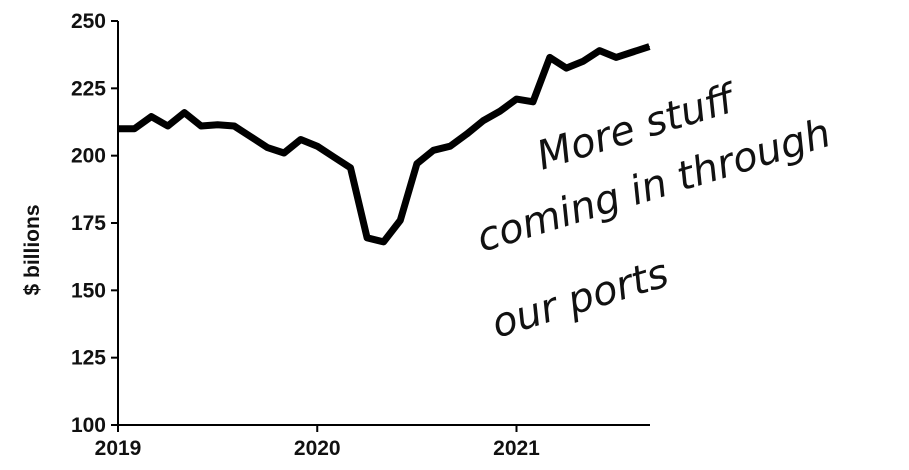 Image resolution: width=909 pixels, height=470 pixels. Describe the element at coordinates (88, 21) in the screenshot. I see `y-tick-label: 250` at that location.